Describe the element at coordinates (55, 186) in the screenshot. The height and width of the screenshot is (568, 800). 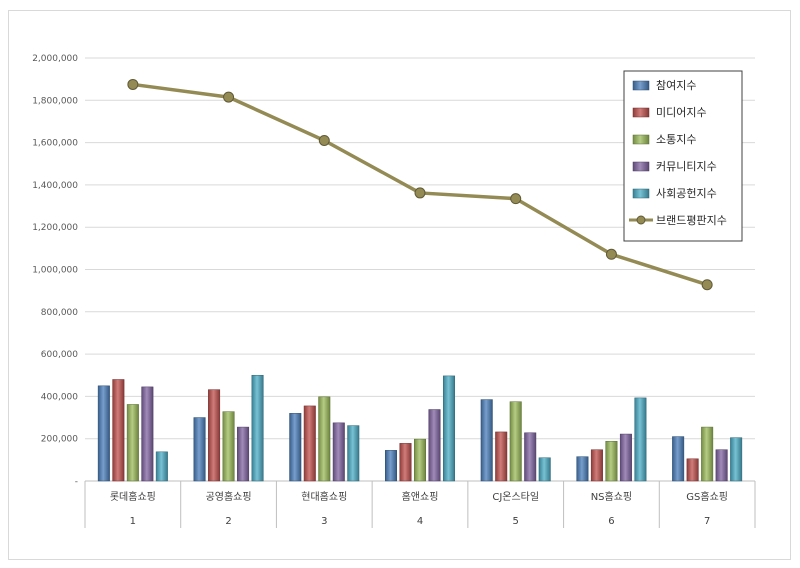
I see `y-tick-label: 1,400,000` at that location.